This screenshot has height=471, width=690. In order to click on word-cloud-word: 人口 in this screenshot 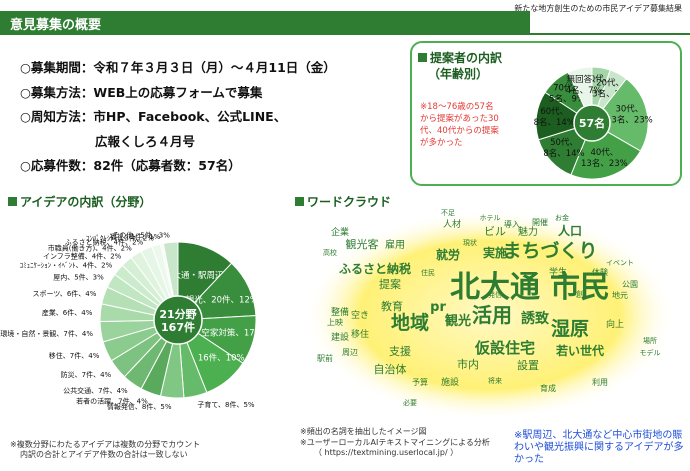, I will do `click(570, 230)`.